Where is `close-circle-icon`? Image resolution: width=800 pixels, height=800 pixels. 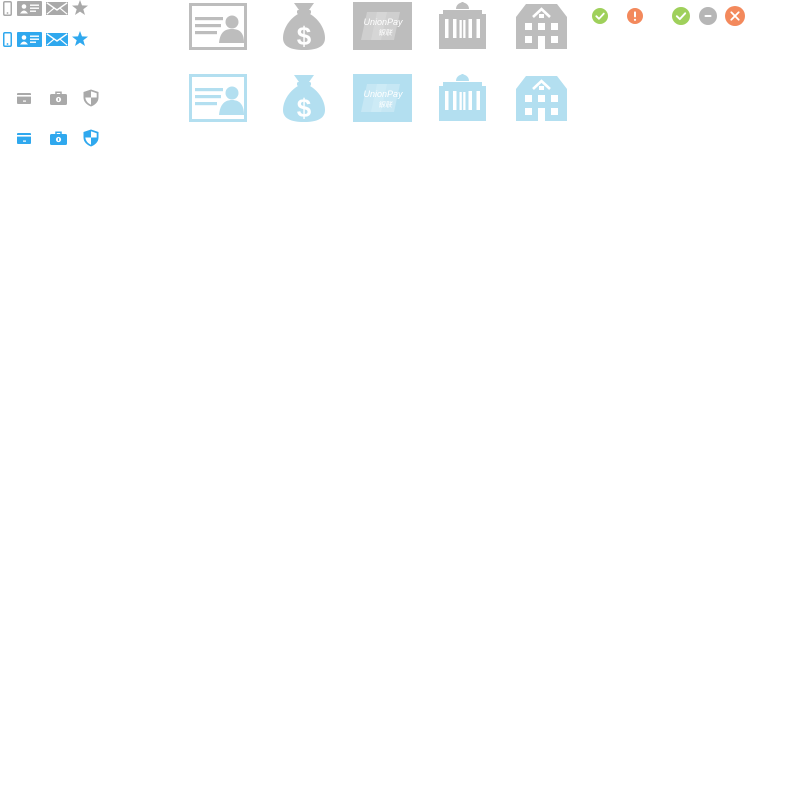
close-circle-icon is located at coordinates (735, 16).